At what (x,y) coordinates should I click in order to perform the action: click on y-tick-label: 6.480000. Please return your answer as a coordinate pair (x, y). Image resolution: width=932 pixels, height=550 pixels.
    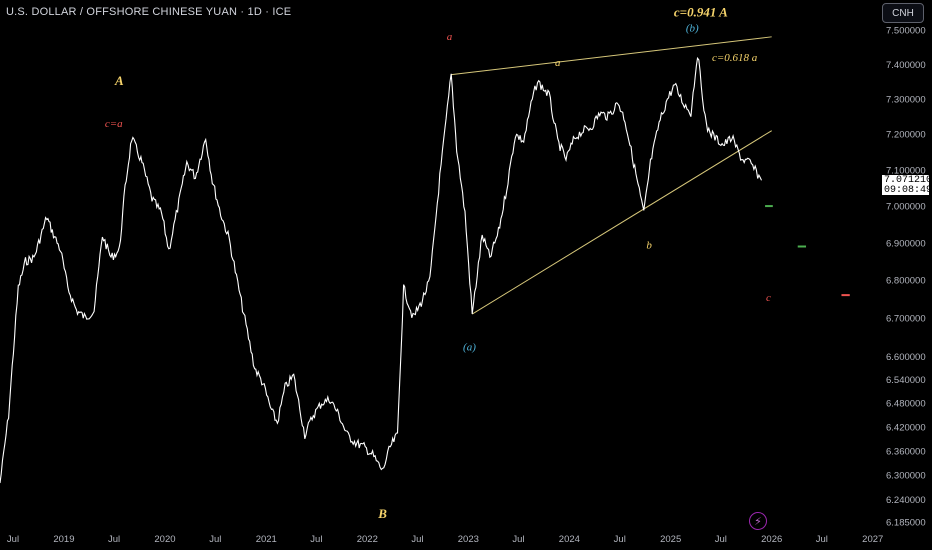
    Looking at the image, I should click on (906, 404).